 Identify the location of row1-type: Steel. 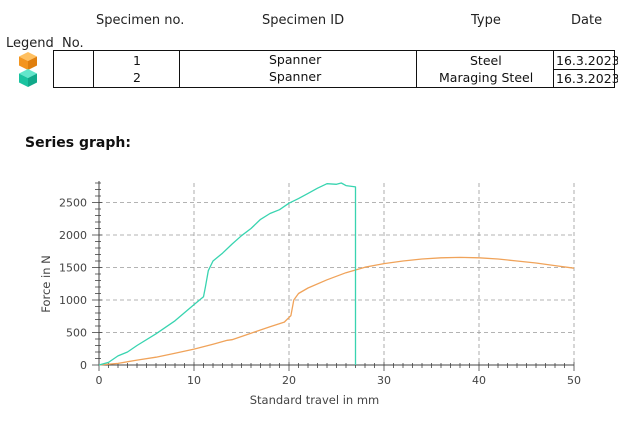
(486, 60).